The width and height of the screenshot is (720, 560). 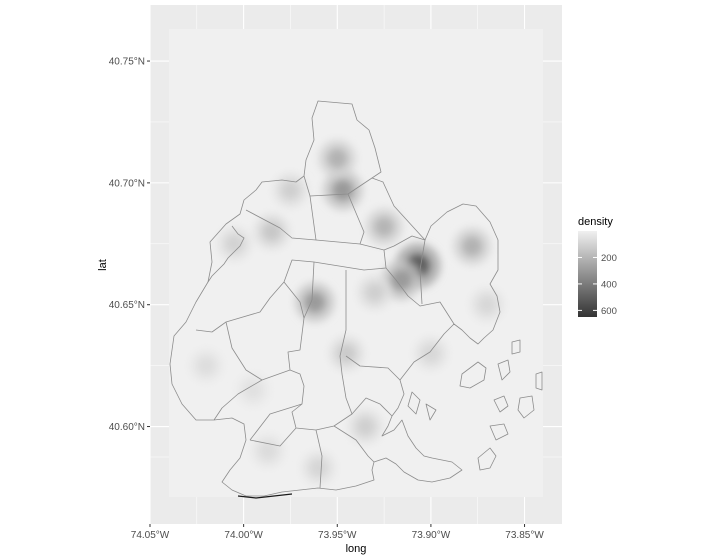 What do you see at coordinates (265, 496) in the screenshot?
I see `coney-island-shoreline` at bounding box center [265, 496].